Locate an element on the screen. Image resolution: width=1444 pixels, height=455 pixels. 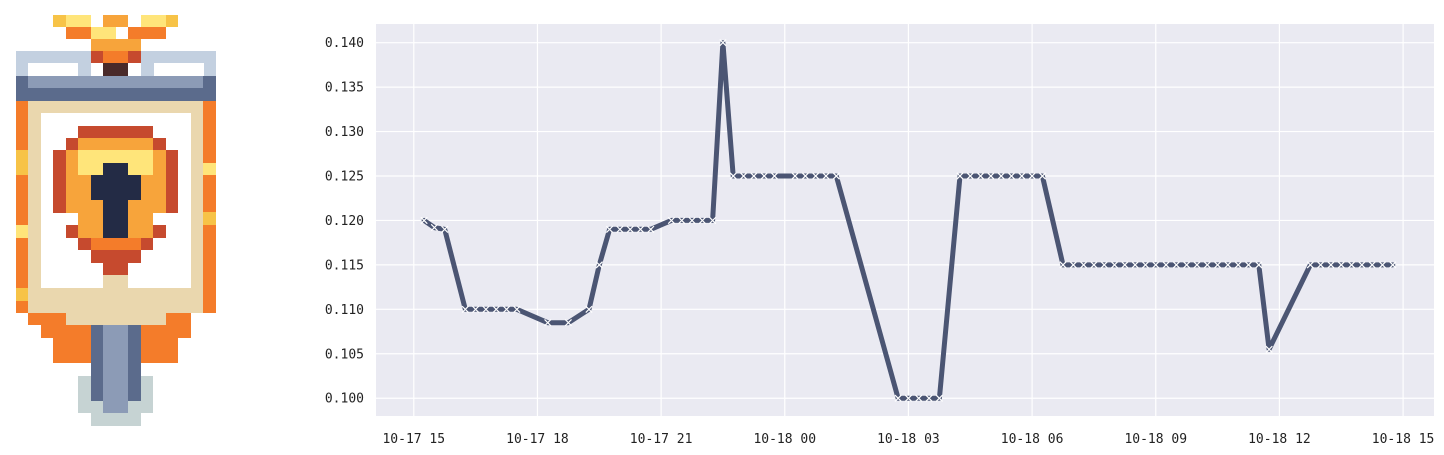
flame-icon is located at coordinates (115, 45).